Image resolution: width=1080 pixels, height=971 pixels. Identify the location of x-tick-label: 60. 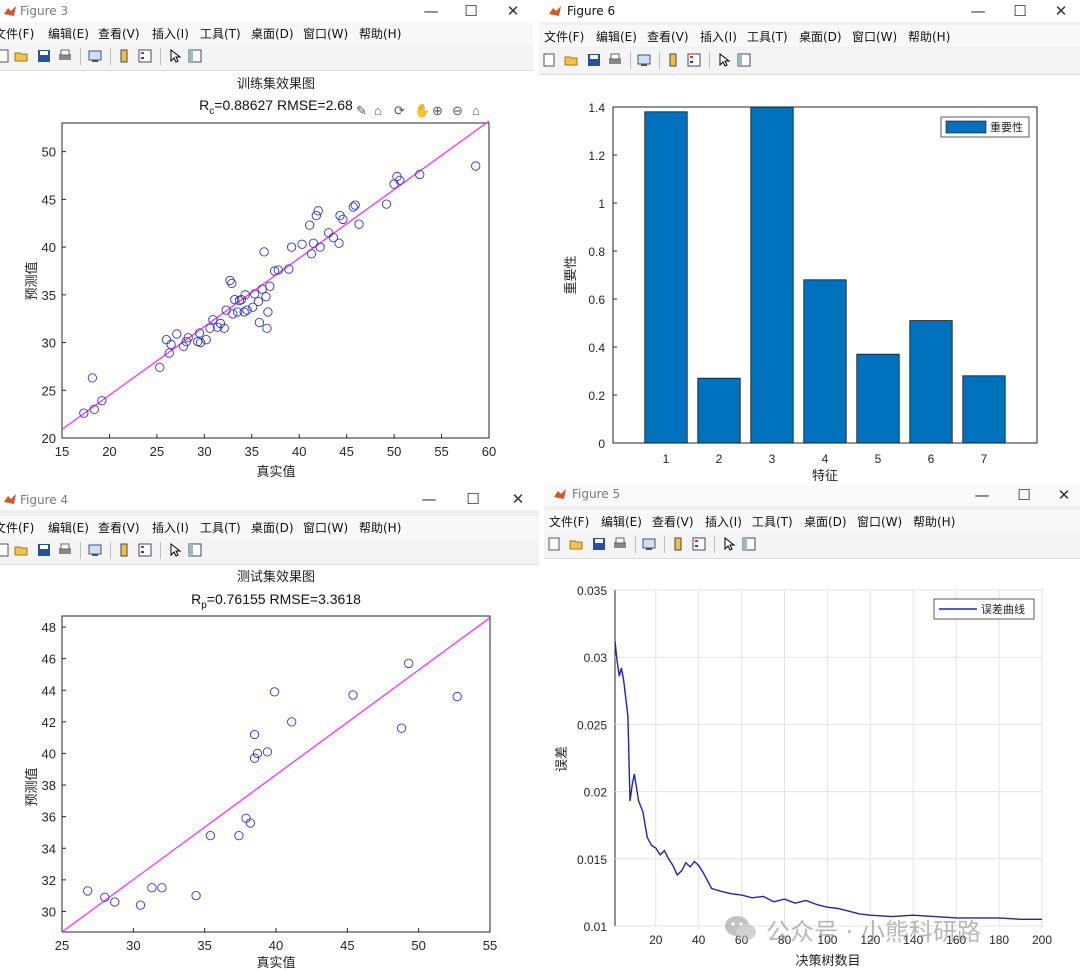
(489, 451).